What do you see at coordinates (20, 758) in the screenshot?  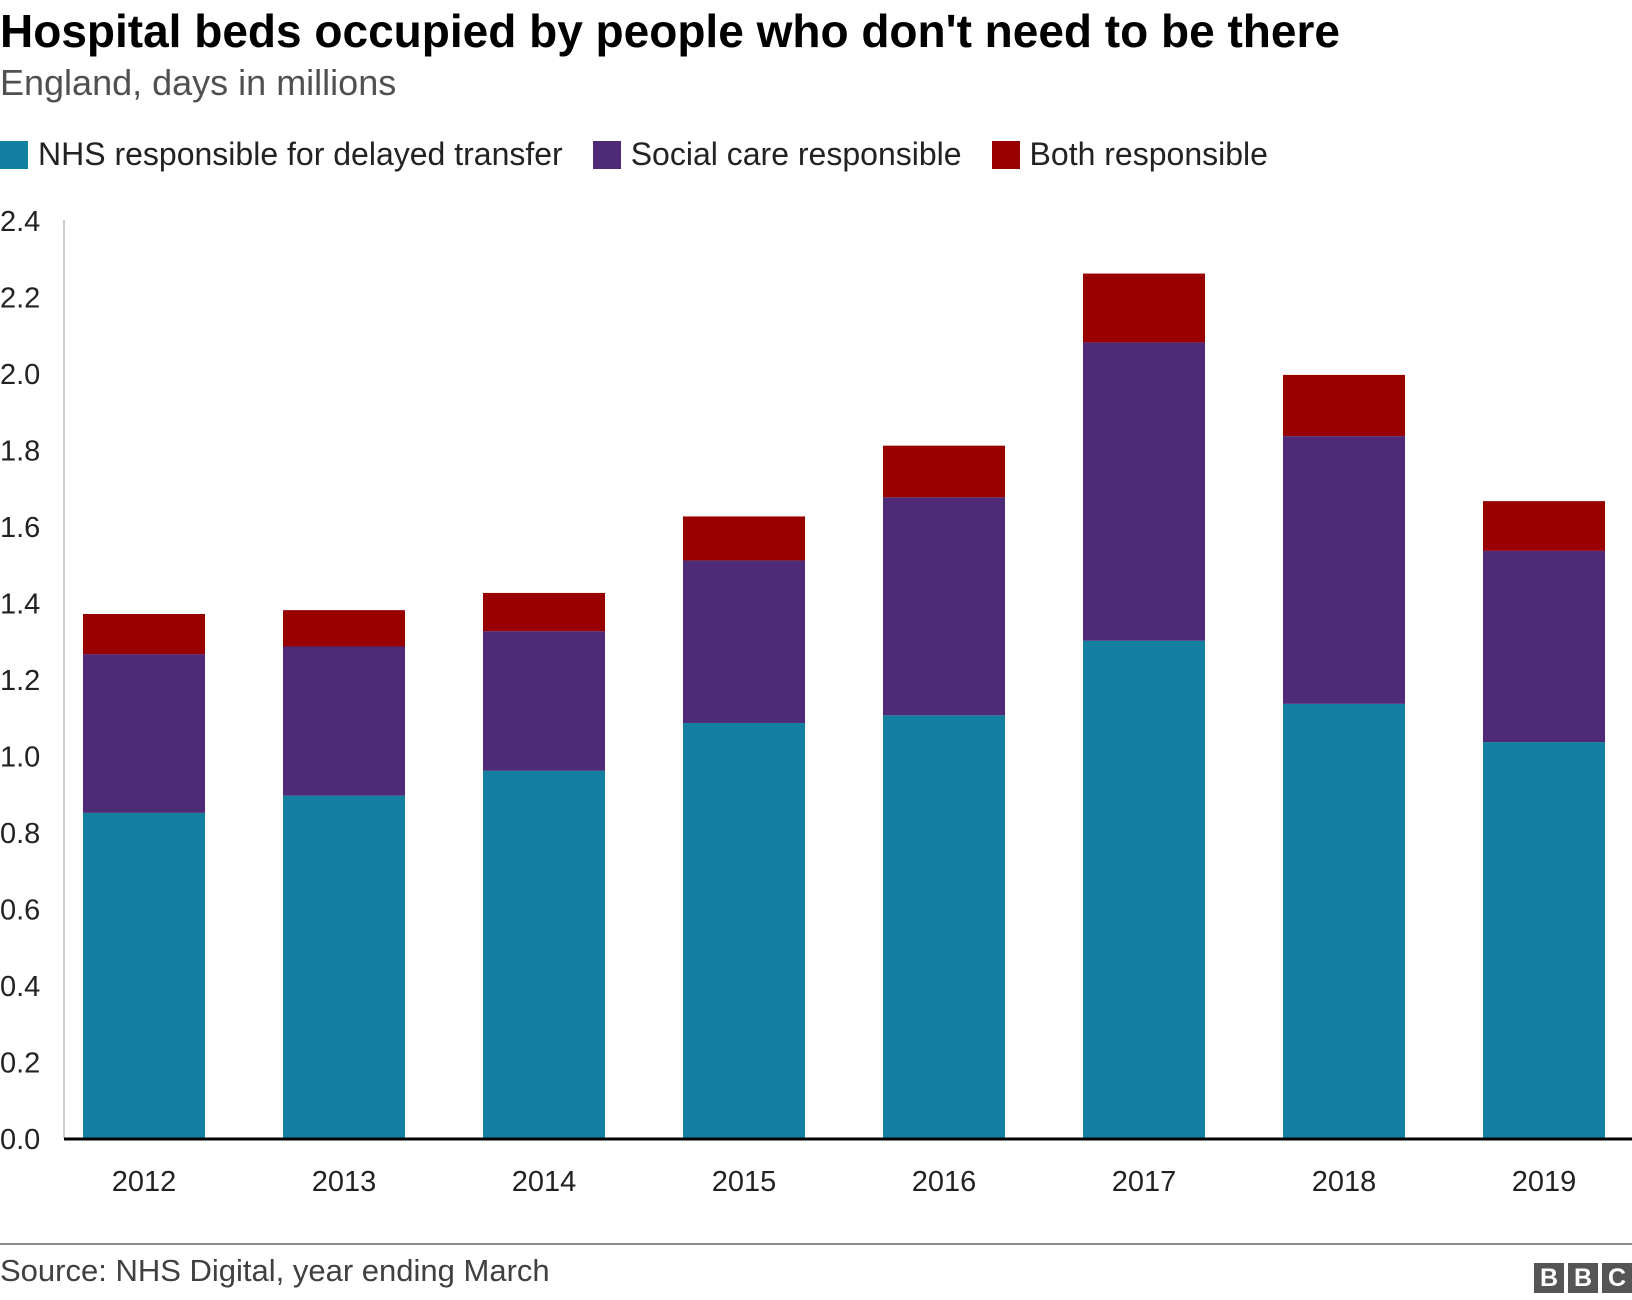 I see `y-tick-label: 1.0` at bounding box center [20, 758].